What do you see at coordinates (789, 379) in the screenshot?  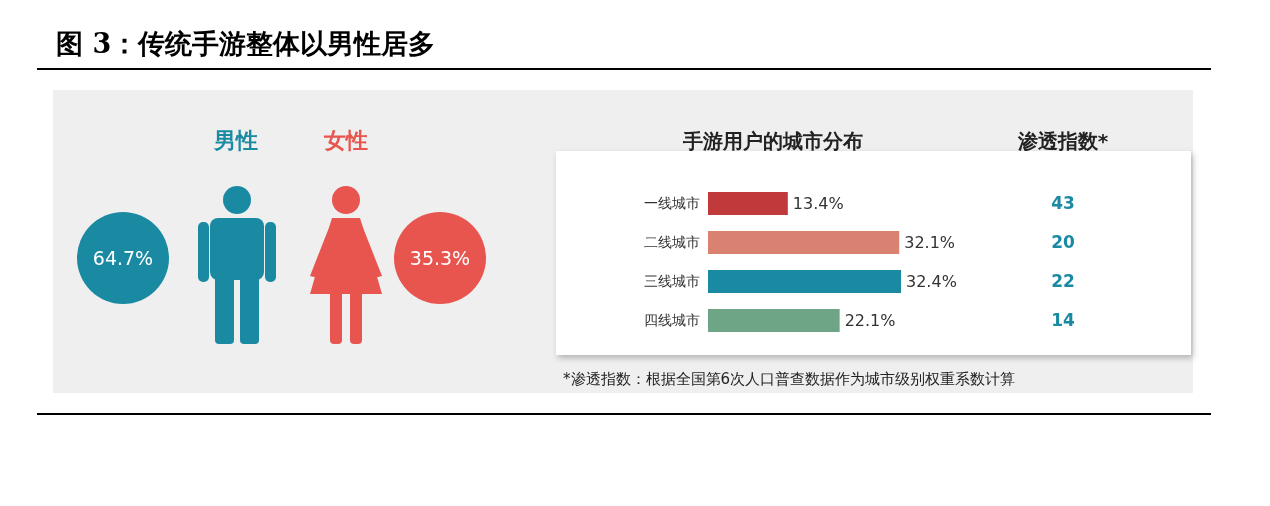 I see `text: *渗透指数：根据全国第6次人口普查数据作为城市级别权重系数计算` at bounding box center [789, 379].